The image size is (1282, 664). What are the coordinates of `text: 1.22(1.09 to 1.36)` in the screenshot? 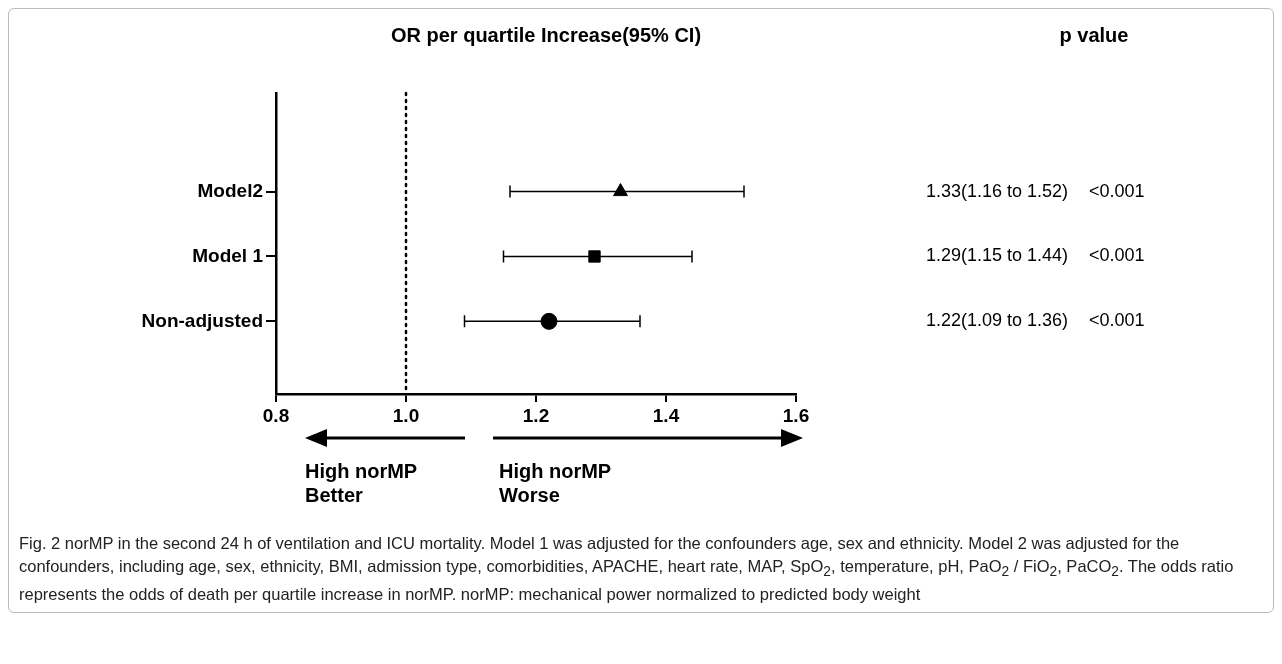 It's located at (997, 320).